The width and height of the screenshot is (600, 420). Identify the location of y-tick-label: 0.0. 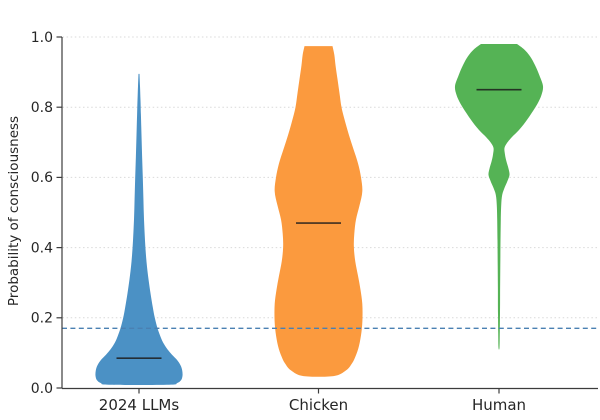
(42, 389).